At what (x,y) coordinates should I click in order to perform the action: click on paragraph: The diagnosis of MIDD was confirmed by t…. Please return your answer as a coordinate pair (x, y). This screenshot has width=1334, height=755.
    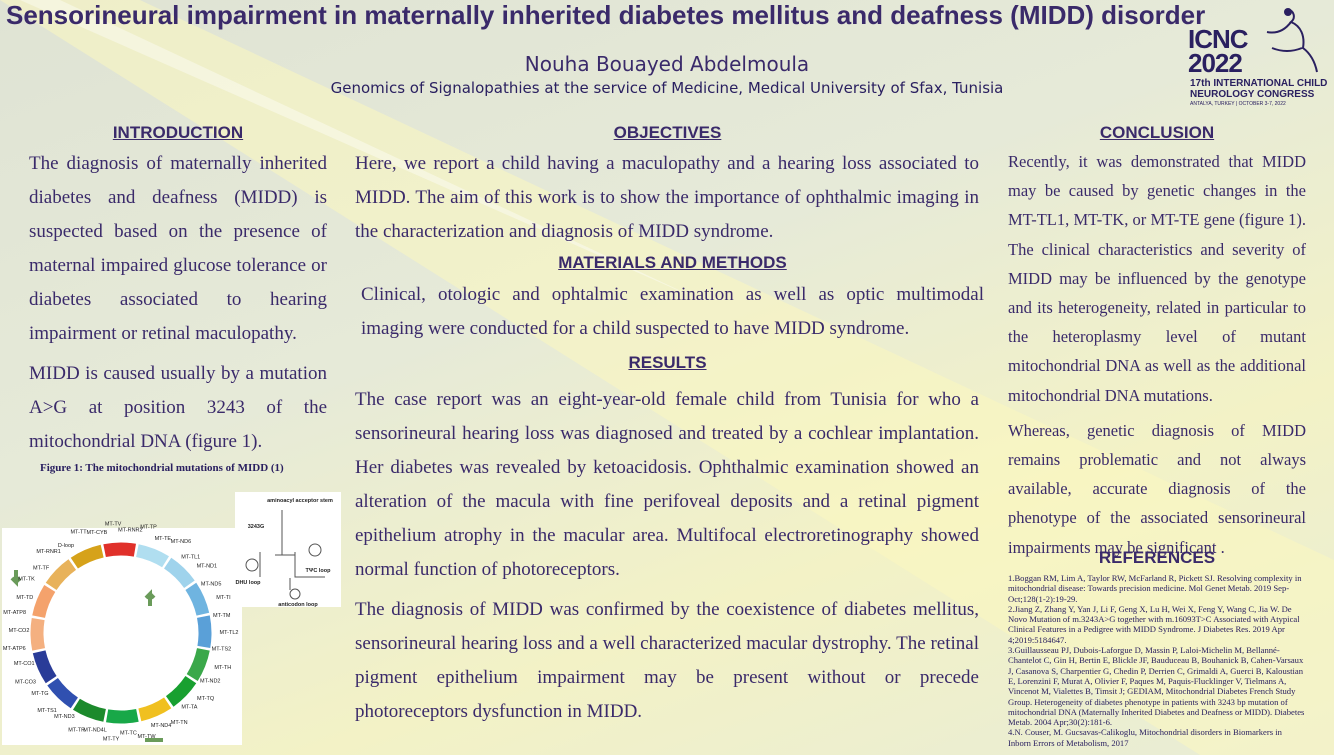
    Looking at the image, I should click on (667, 660).